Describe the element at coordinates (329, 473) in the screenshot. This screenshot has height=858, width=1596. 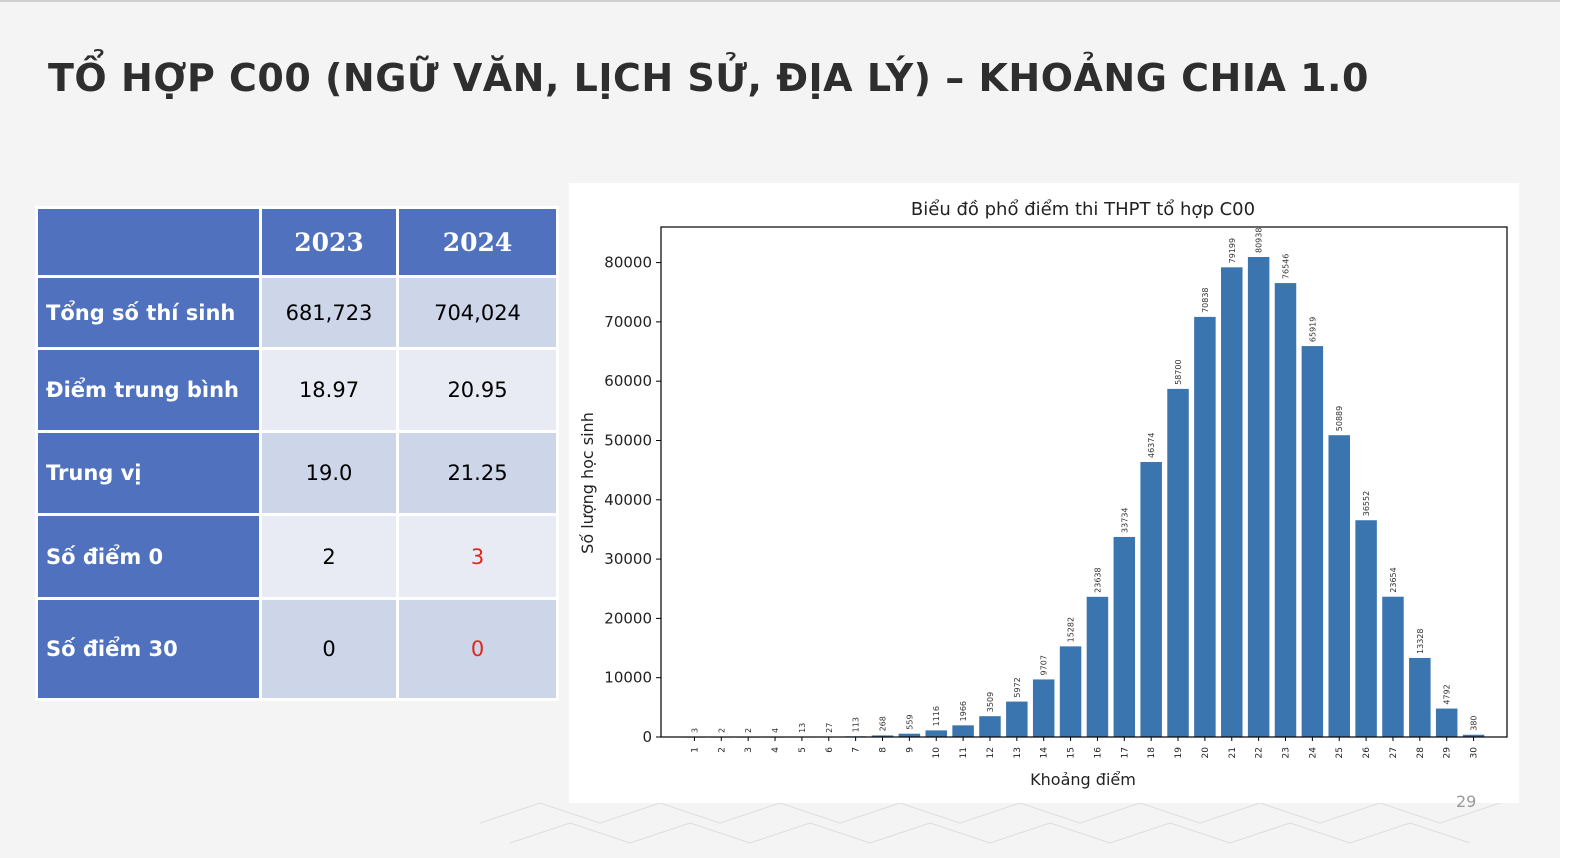
I see `cell-2023: 19.0` at that location.